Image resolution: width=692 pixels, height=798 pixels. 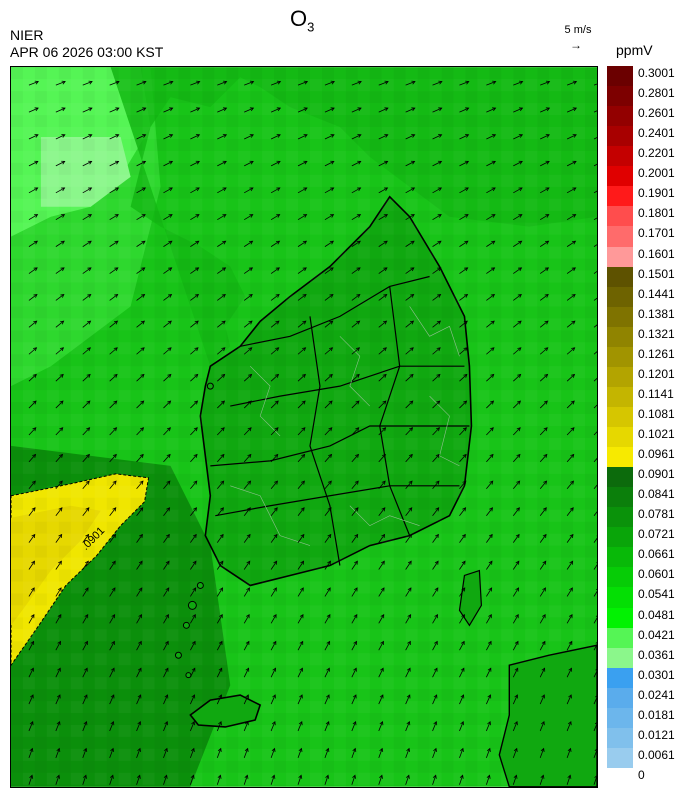 I want to click on legend-tick-label: 0.0061, so click(x=656, y=754).